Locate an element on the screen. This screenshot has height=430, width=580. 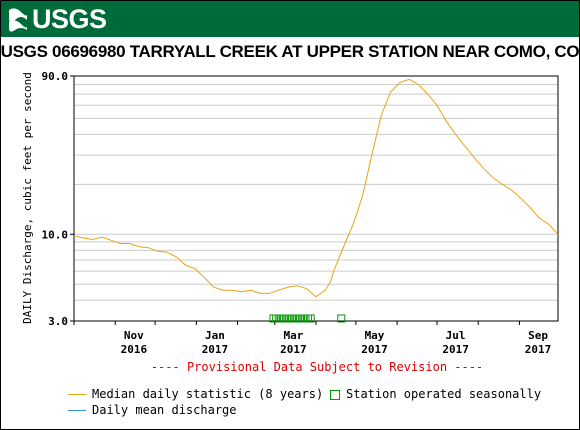
legend-item-seasonal: Station operated seasonally is located at coordinates (435, 394).